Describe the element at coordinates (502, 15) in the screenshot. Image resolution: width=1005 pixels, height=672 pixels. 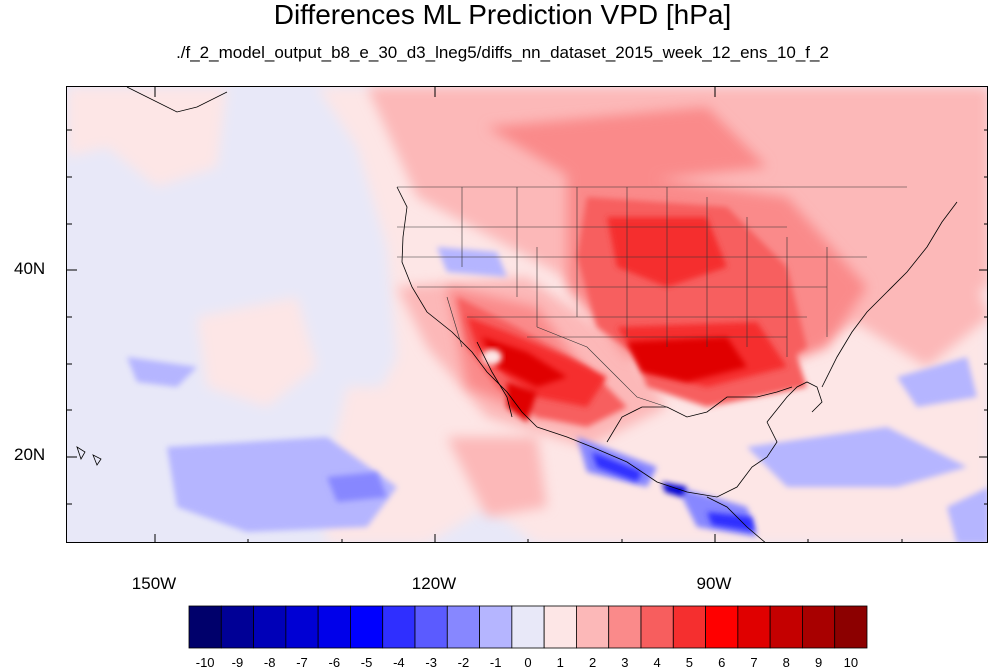
I see `chart-title: Differences ML Prediction VPD [hPa]` at that location.